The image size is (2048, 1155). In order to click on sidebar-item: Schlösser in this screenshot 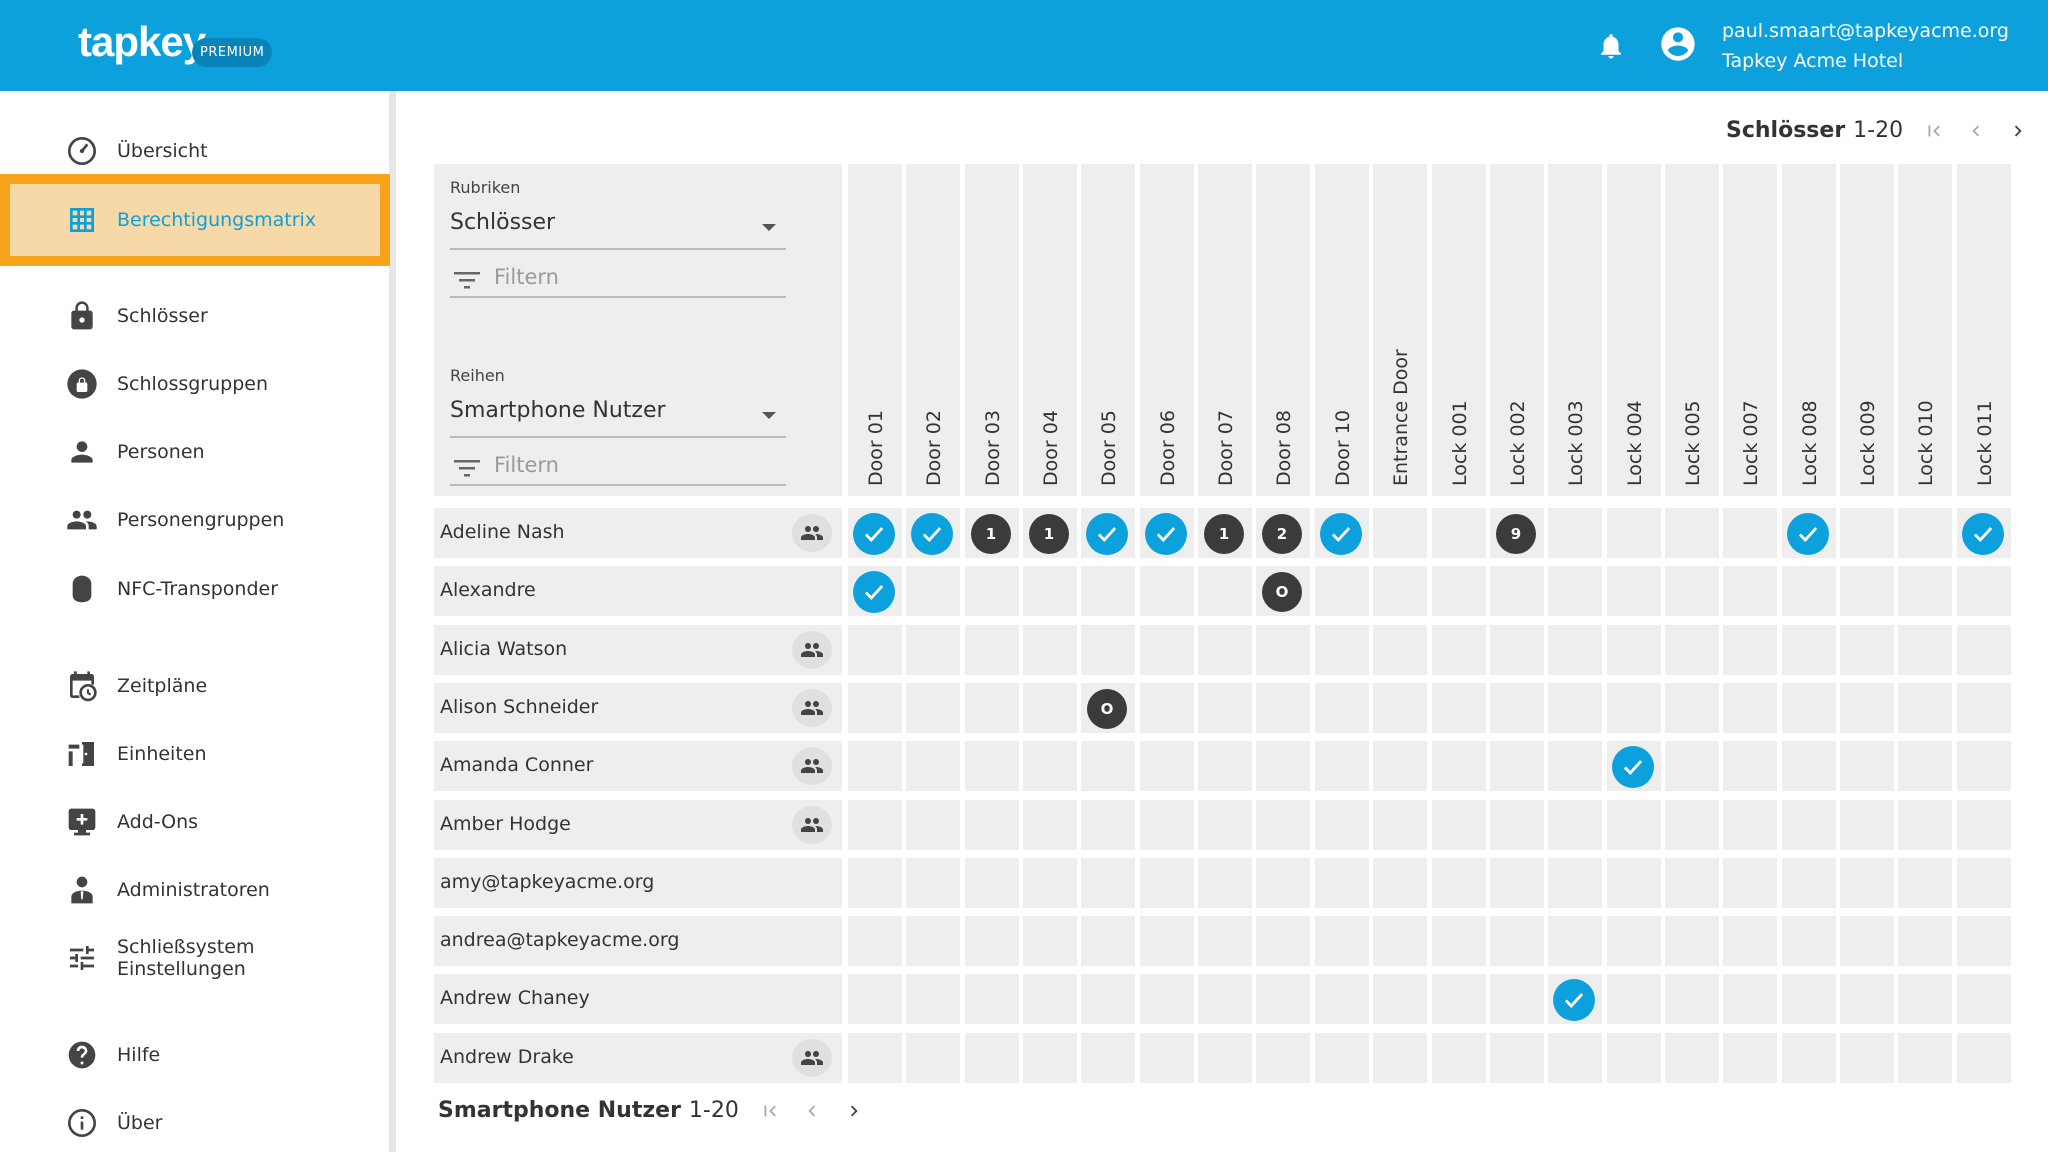, I will do `click(194, 316)`.